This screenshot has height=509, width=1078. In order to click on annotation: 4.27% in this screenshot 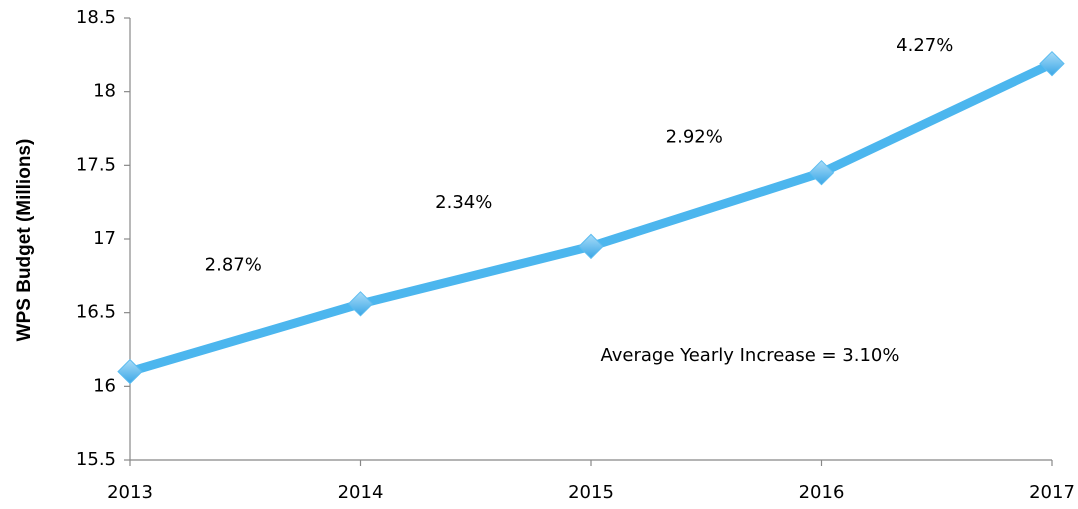, I will do `click(924, 45)`.